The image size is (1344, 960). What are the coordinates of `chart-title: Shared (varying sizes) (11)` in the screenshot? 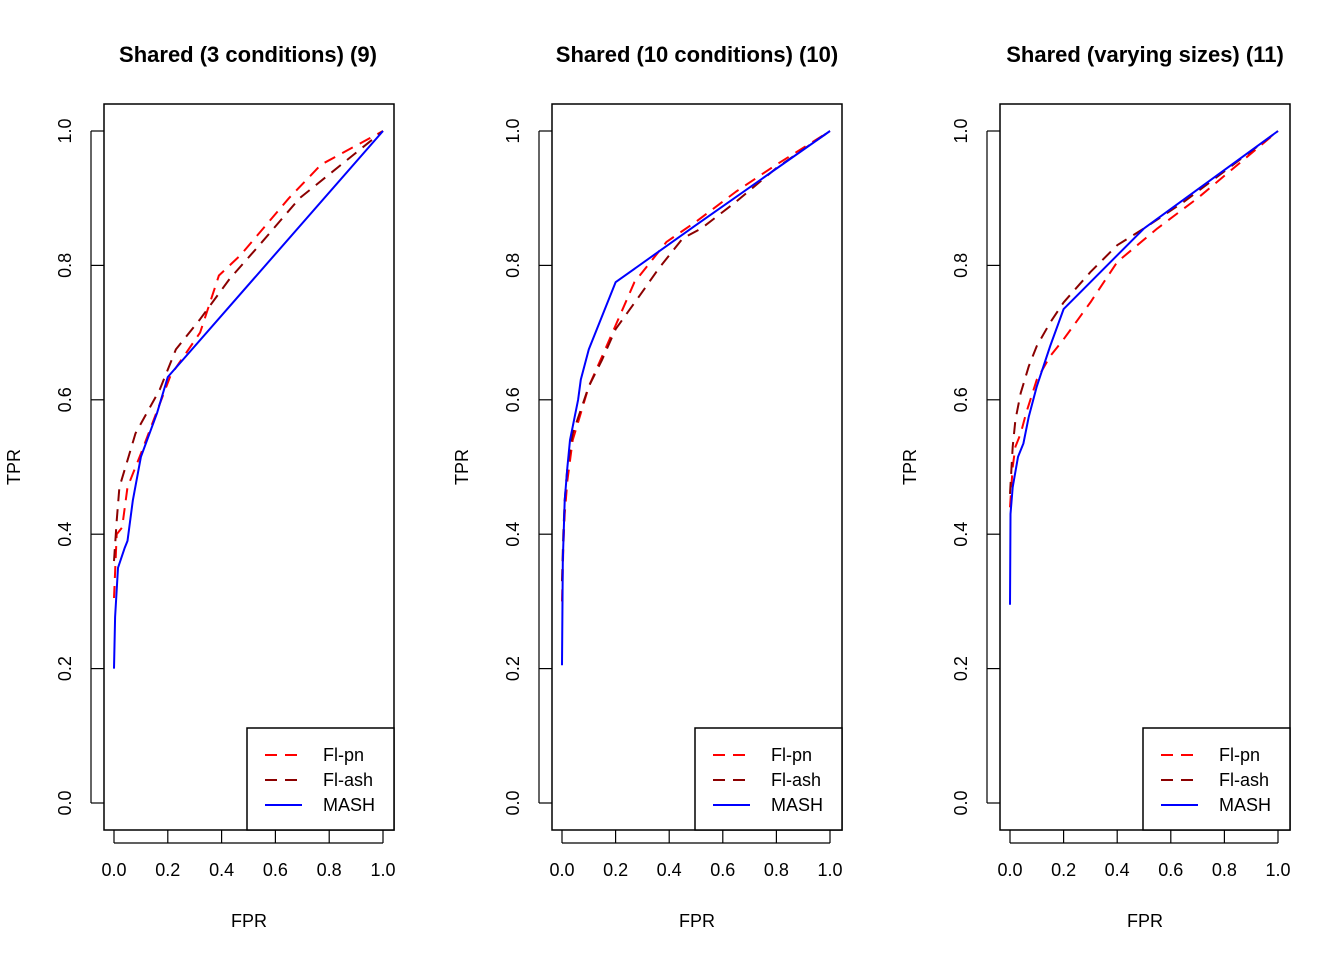 It's located at (1145, 54).